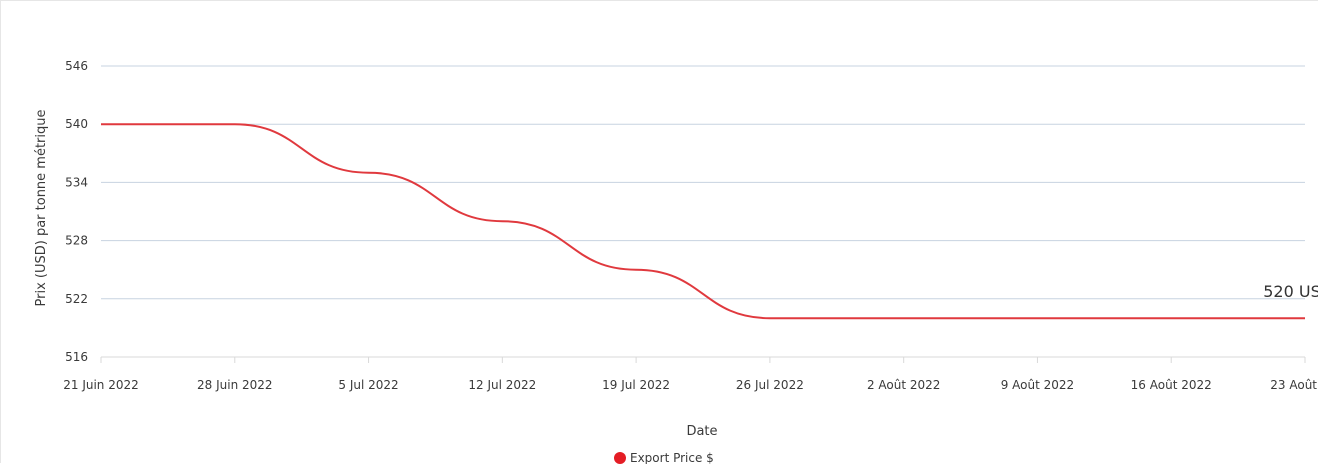  I want to click on x-tick-label: 5 Jul 2022, so click(368, 385).